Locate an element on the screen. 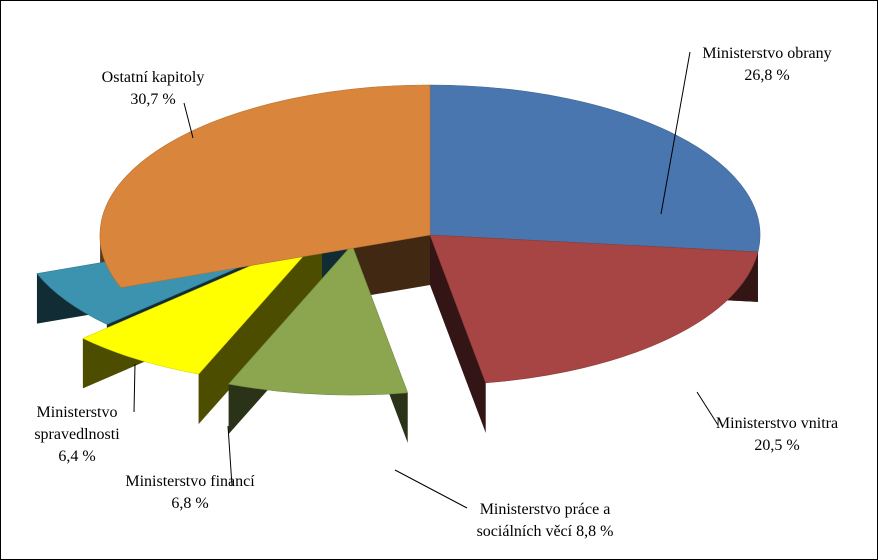 The width and height of the screenshot is (878, 560). slice-label-4-line-2: 6,8 % is located at coordinates (189, 503).